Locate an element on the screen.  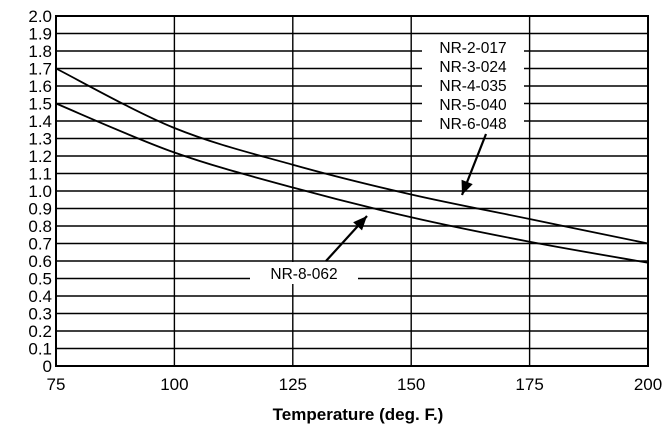
annotation-label: NR-2-017 is located at coordinates (472, 48).